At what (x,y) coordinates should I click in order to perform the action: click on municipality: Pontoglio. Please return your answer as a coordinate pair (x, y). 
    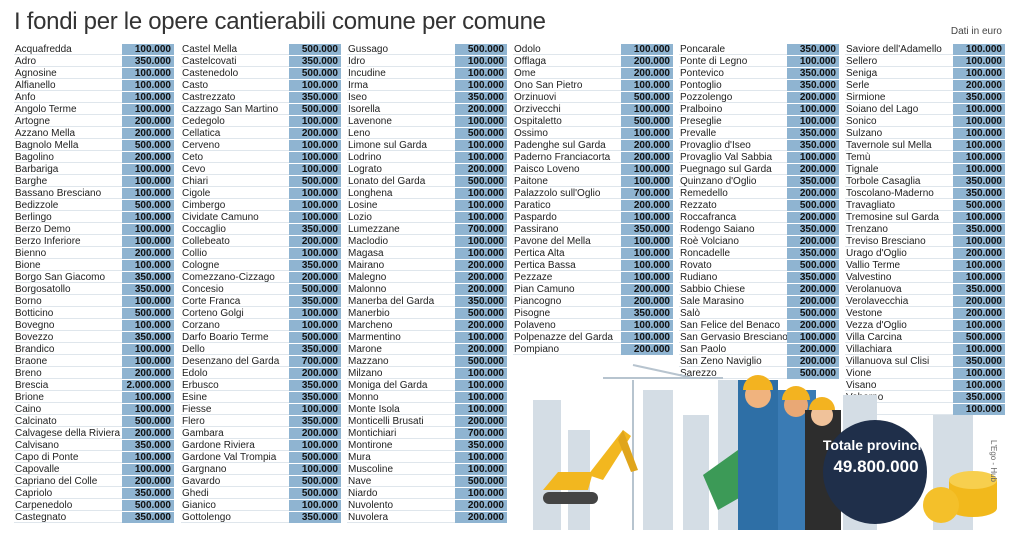
    Looking at the image, I should click on (733, 85).